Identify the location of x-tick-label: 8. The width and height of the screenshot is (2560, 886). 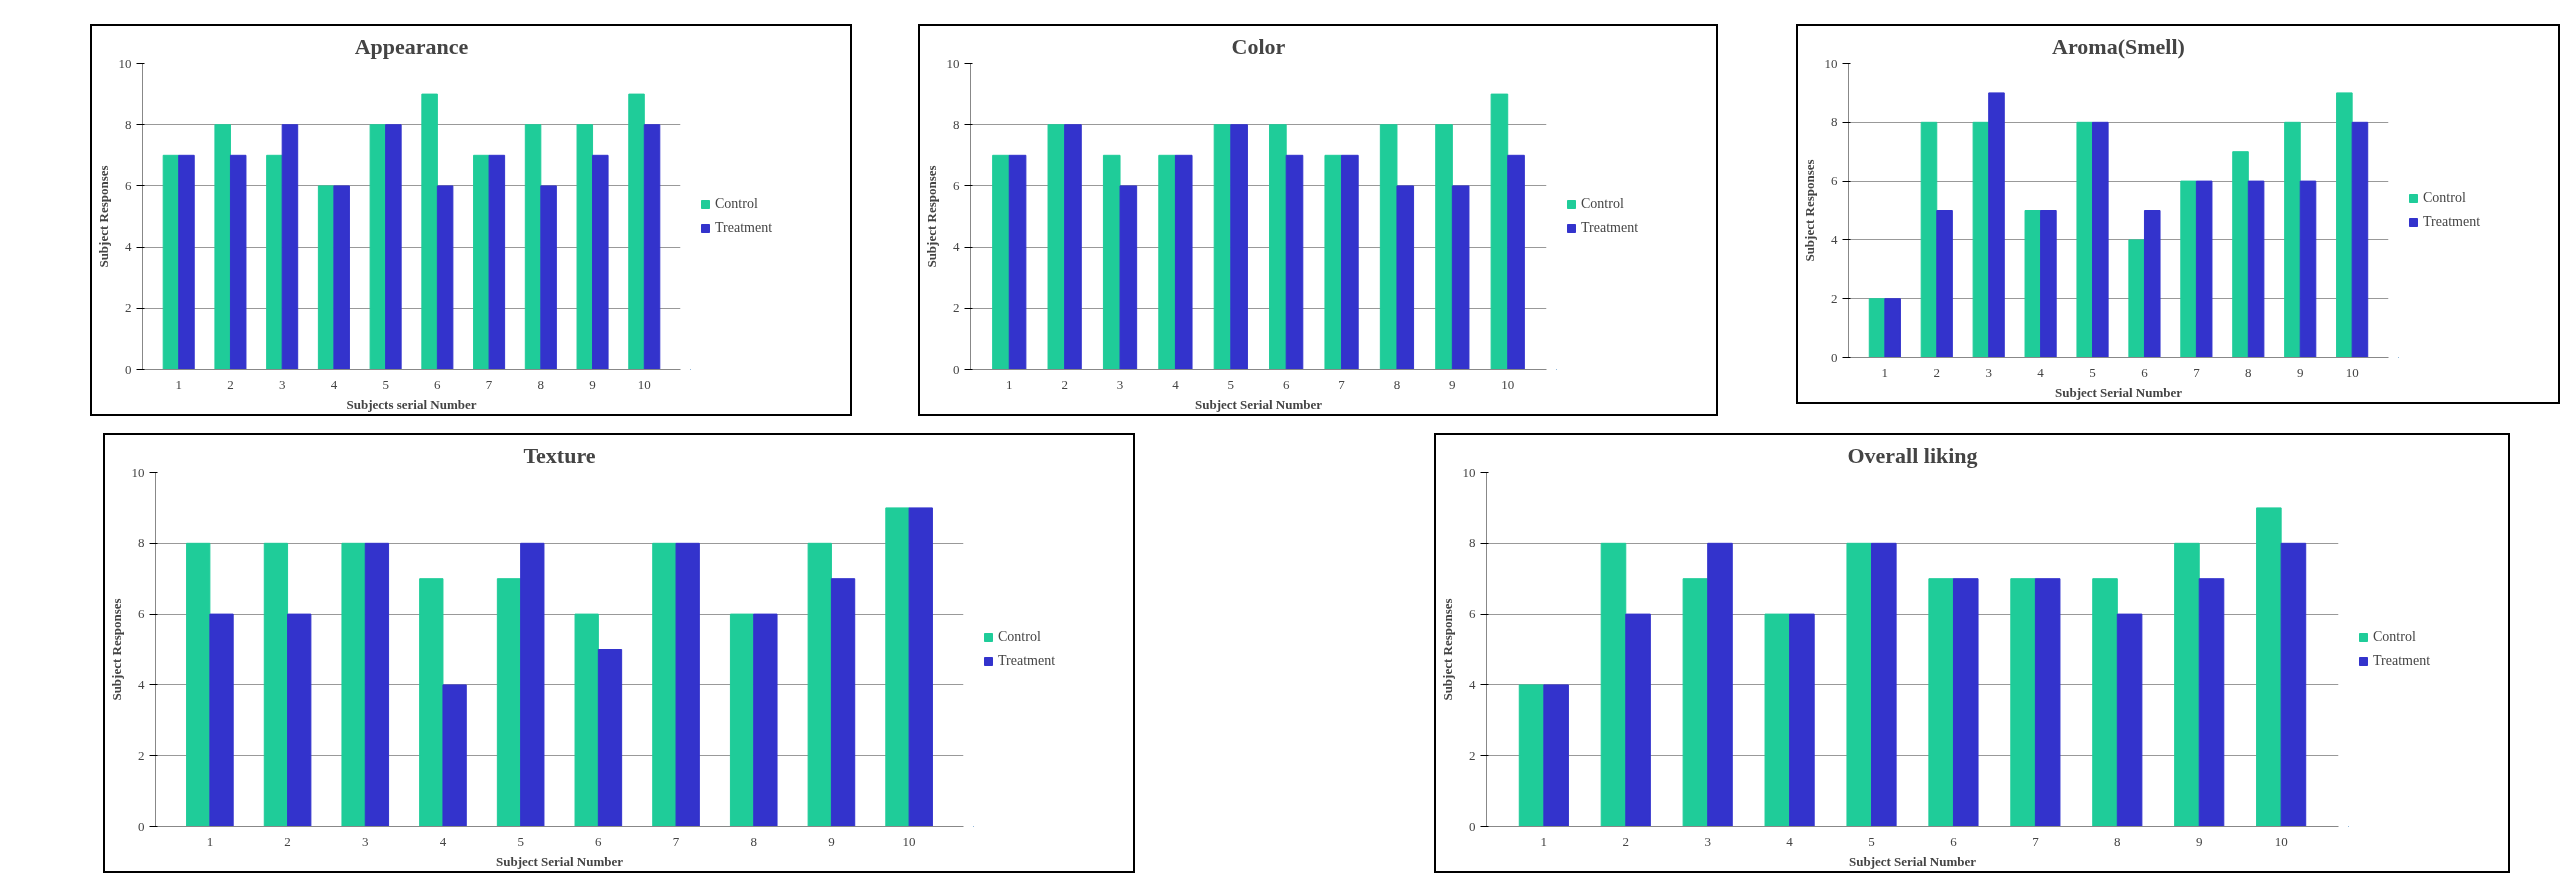
(541, 384).